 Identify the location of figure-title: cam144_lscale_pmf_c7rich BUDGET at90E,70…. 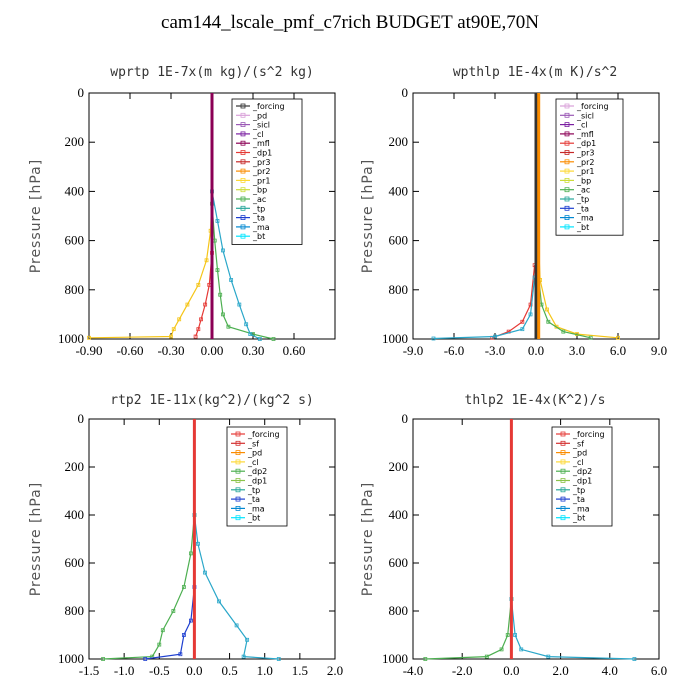
(350, 22).